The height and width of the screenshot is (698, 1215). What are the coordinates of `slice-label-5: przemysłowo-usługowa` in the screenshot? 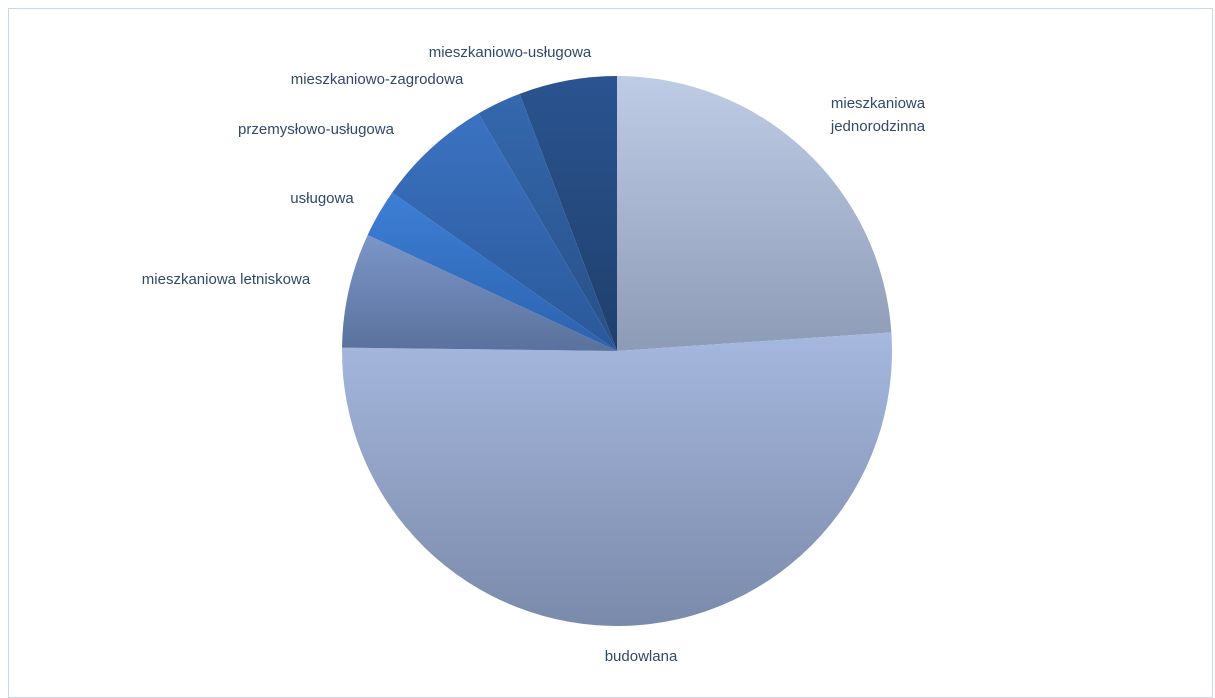 It's located at (316, 129).